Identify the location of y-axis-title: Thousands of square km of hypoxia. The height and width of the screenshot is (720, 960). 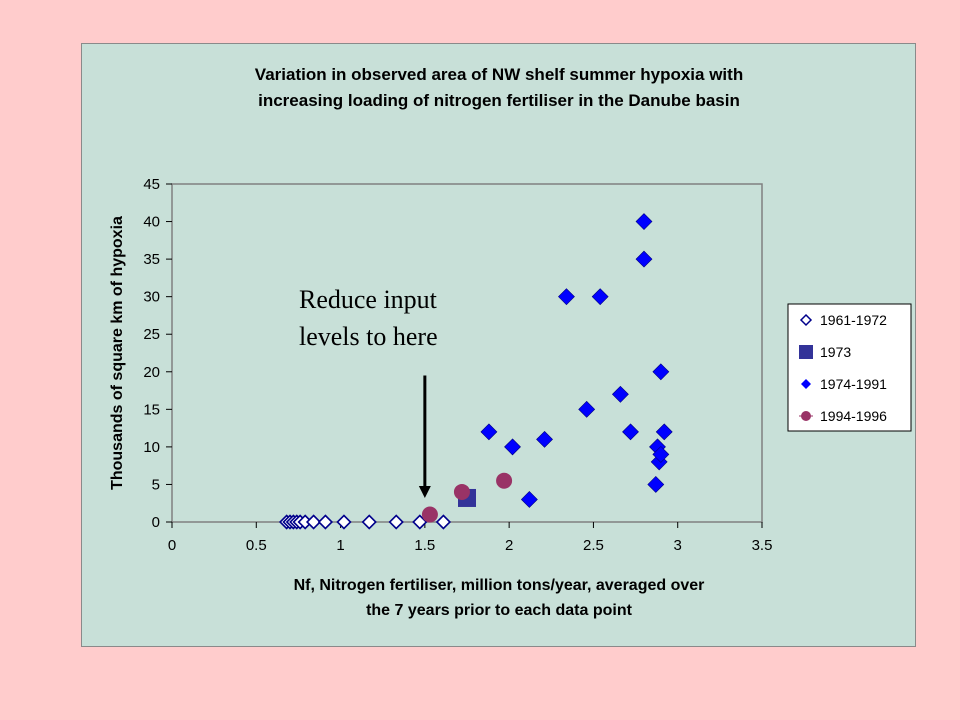
(117, 353).